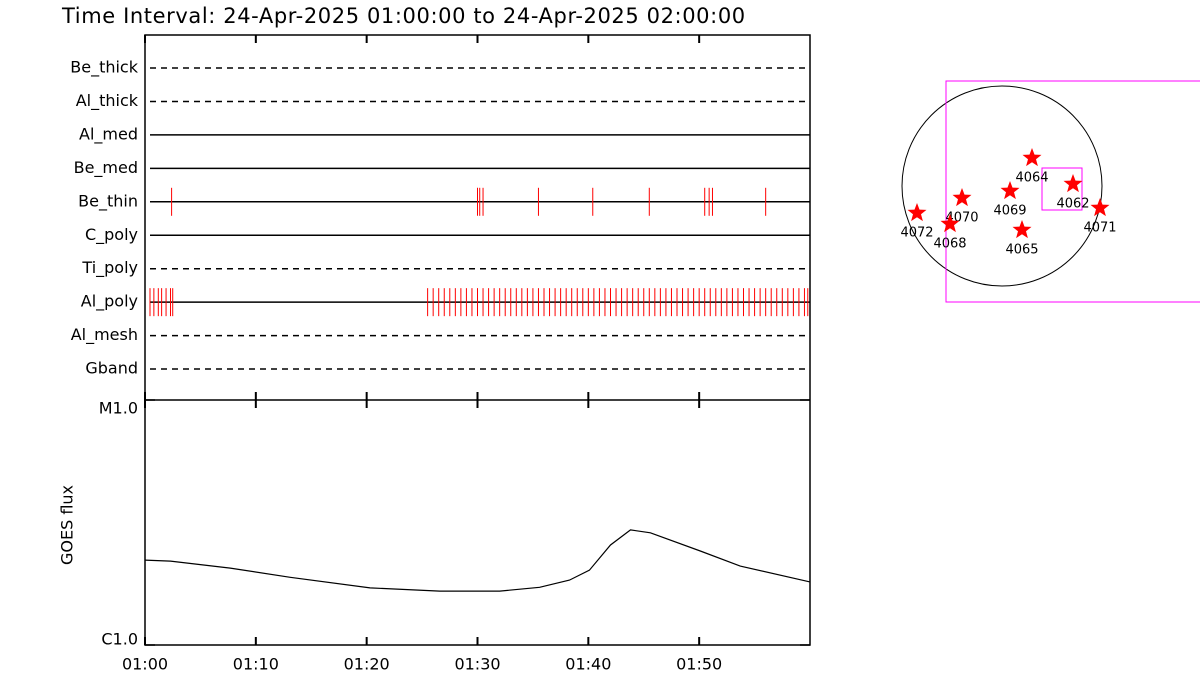 The image size is (1200, 700). I want to click on y-tick-label: M1.0, so click(118, 408).